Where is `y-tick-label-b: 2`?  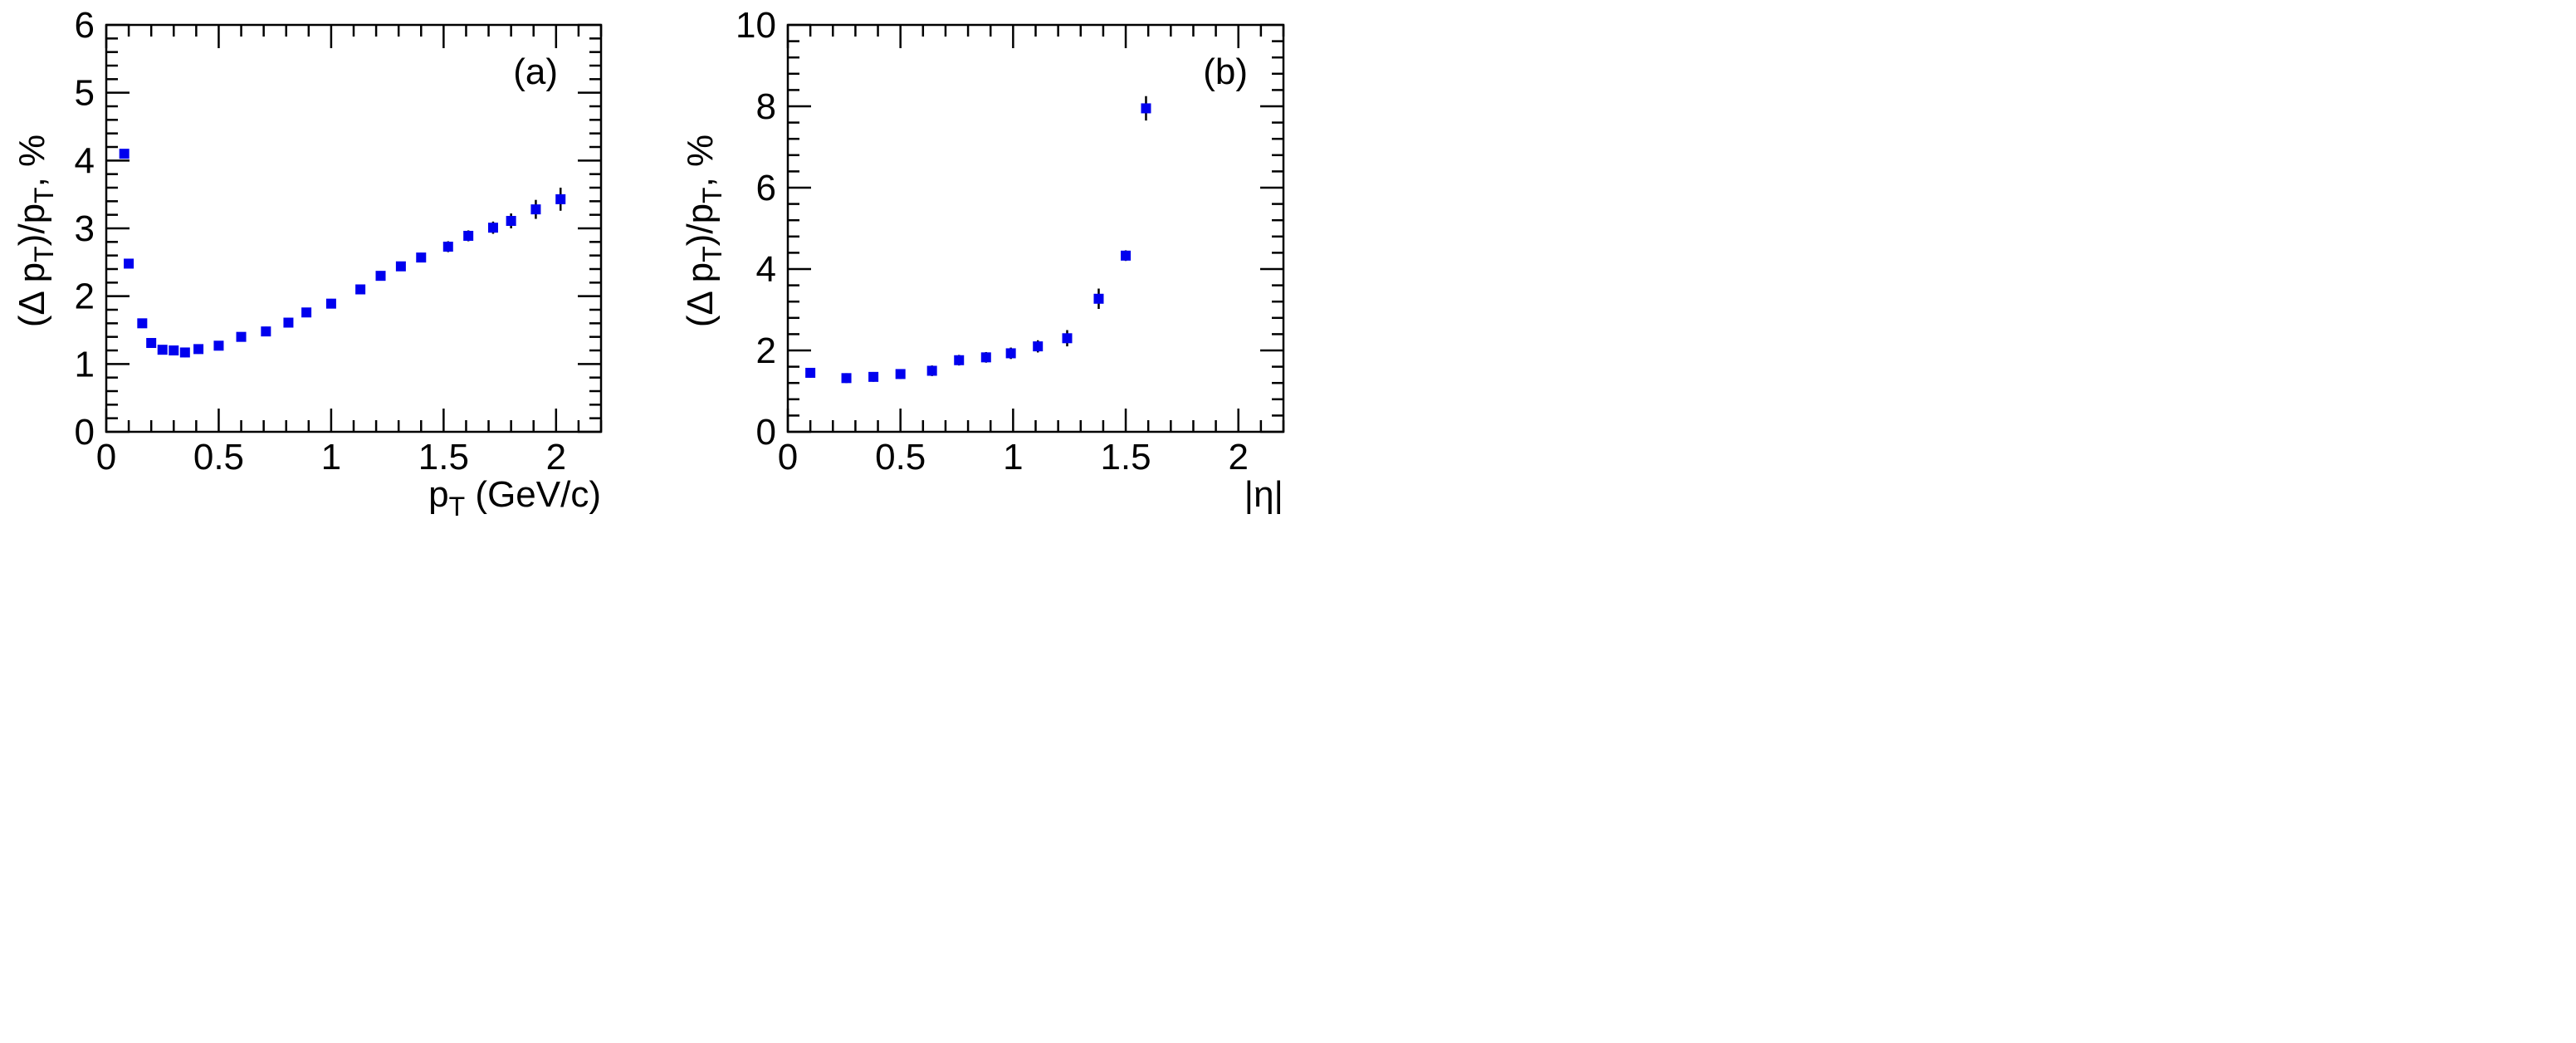 y-tick-label-b: 2 is located at coordinates (766, 351).